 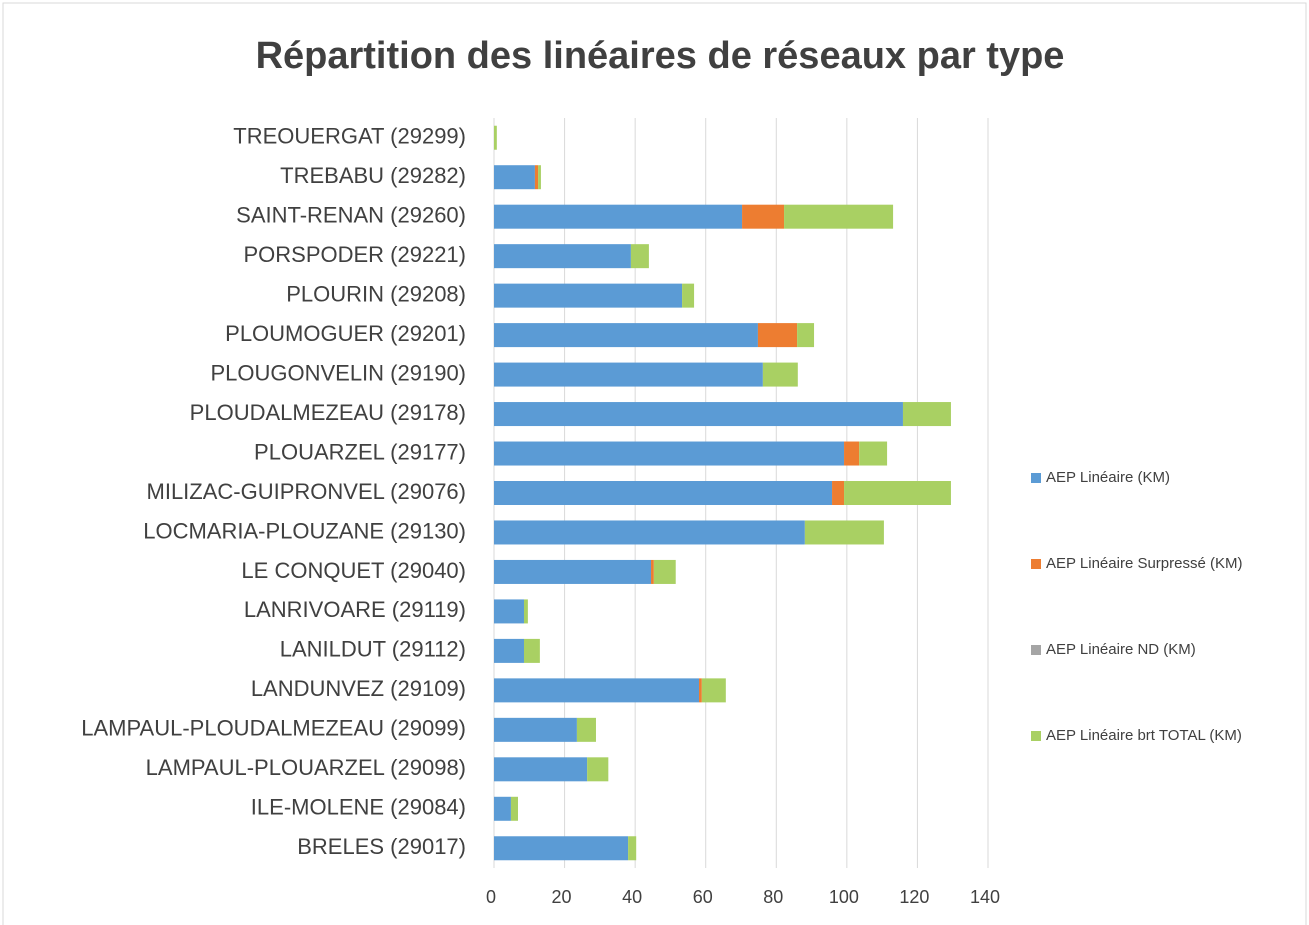 I want to click on x-tick-label: 40, so click(x=632, y=897).